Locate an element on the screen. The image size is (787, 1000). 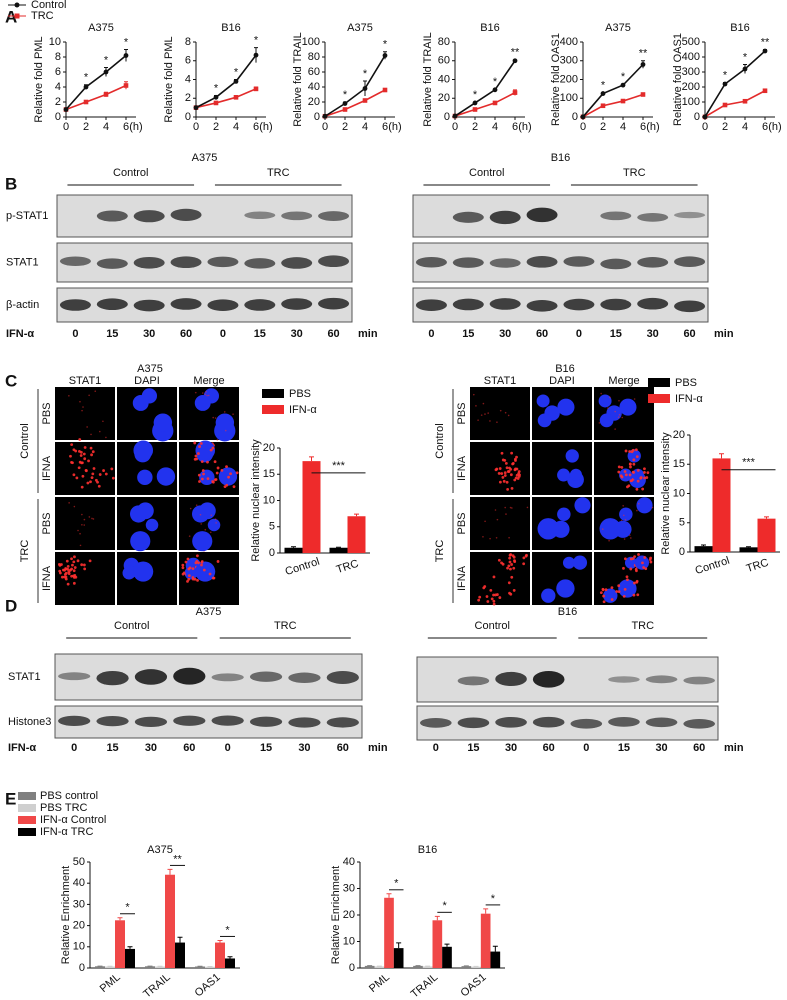
significance-label: *** is located at coordinates (749, 463).